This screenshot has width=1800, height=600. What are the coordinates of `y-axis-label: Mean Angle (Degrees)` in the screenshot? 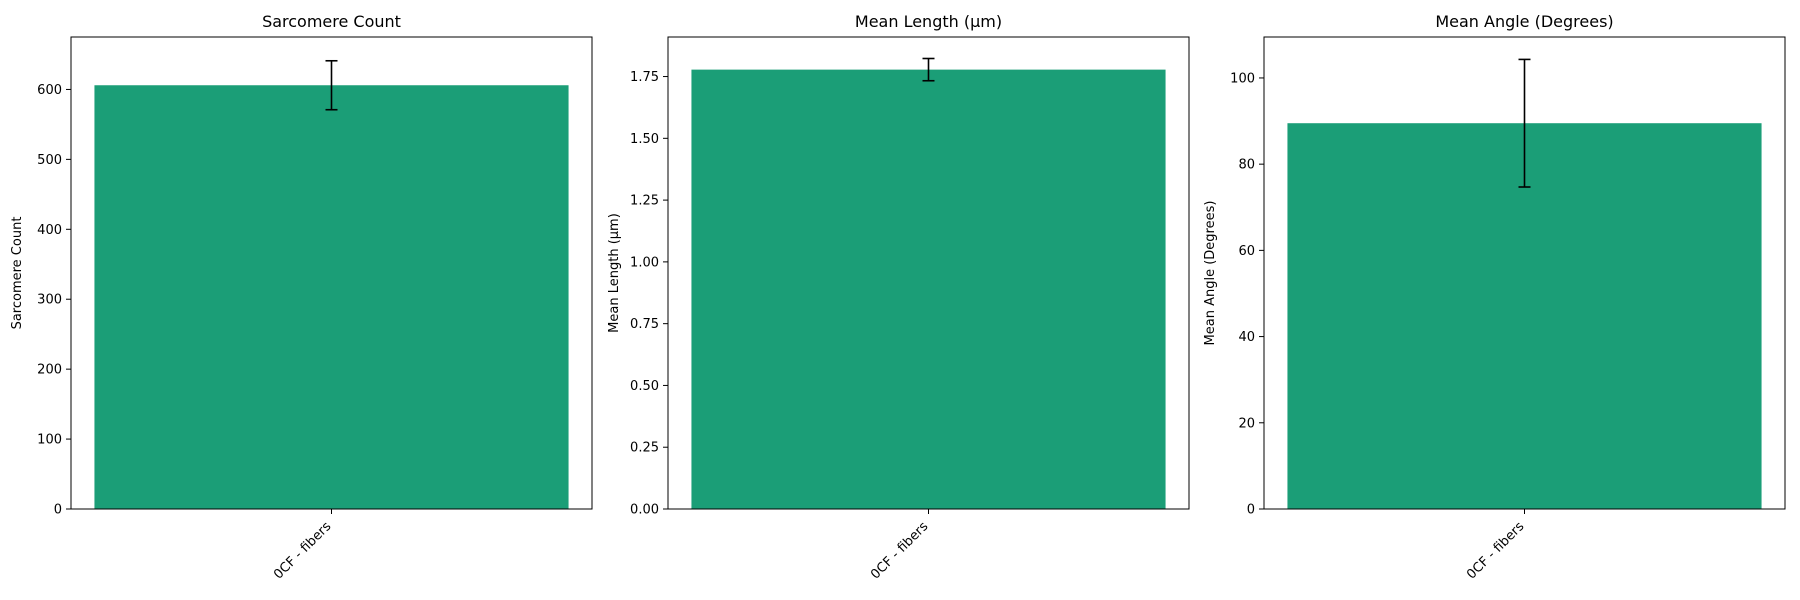 It's located at (1210, 273).